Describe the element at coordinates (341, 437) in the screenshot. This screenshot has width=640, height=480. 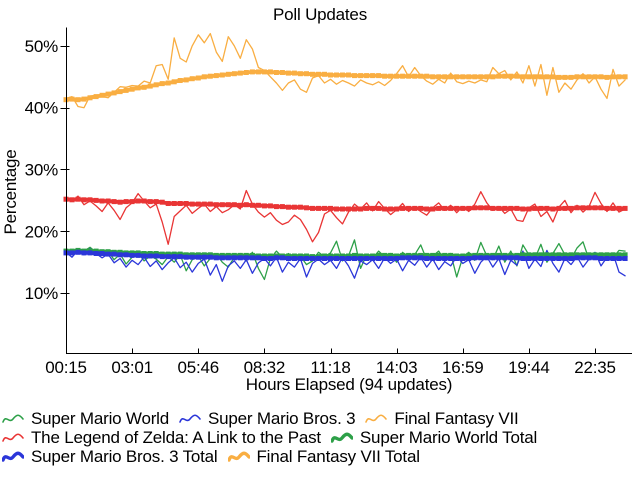
I see `legend-smw_total-line-icon` at that location.